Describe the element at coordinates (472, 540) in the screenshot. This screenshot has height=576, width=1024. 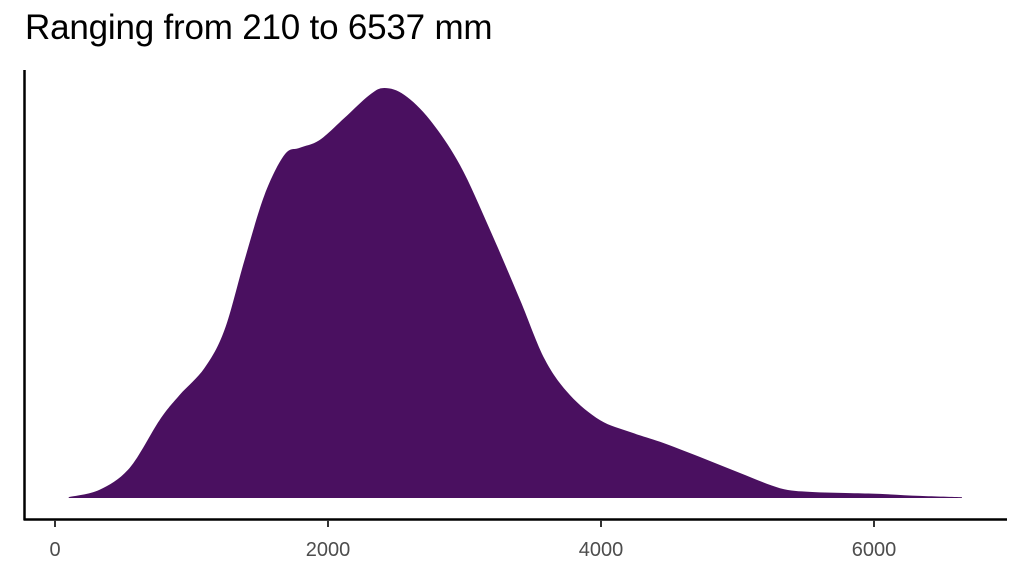
I see `x-axis-ticks: 0 2000 4000 6000` at that location.